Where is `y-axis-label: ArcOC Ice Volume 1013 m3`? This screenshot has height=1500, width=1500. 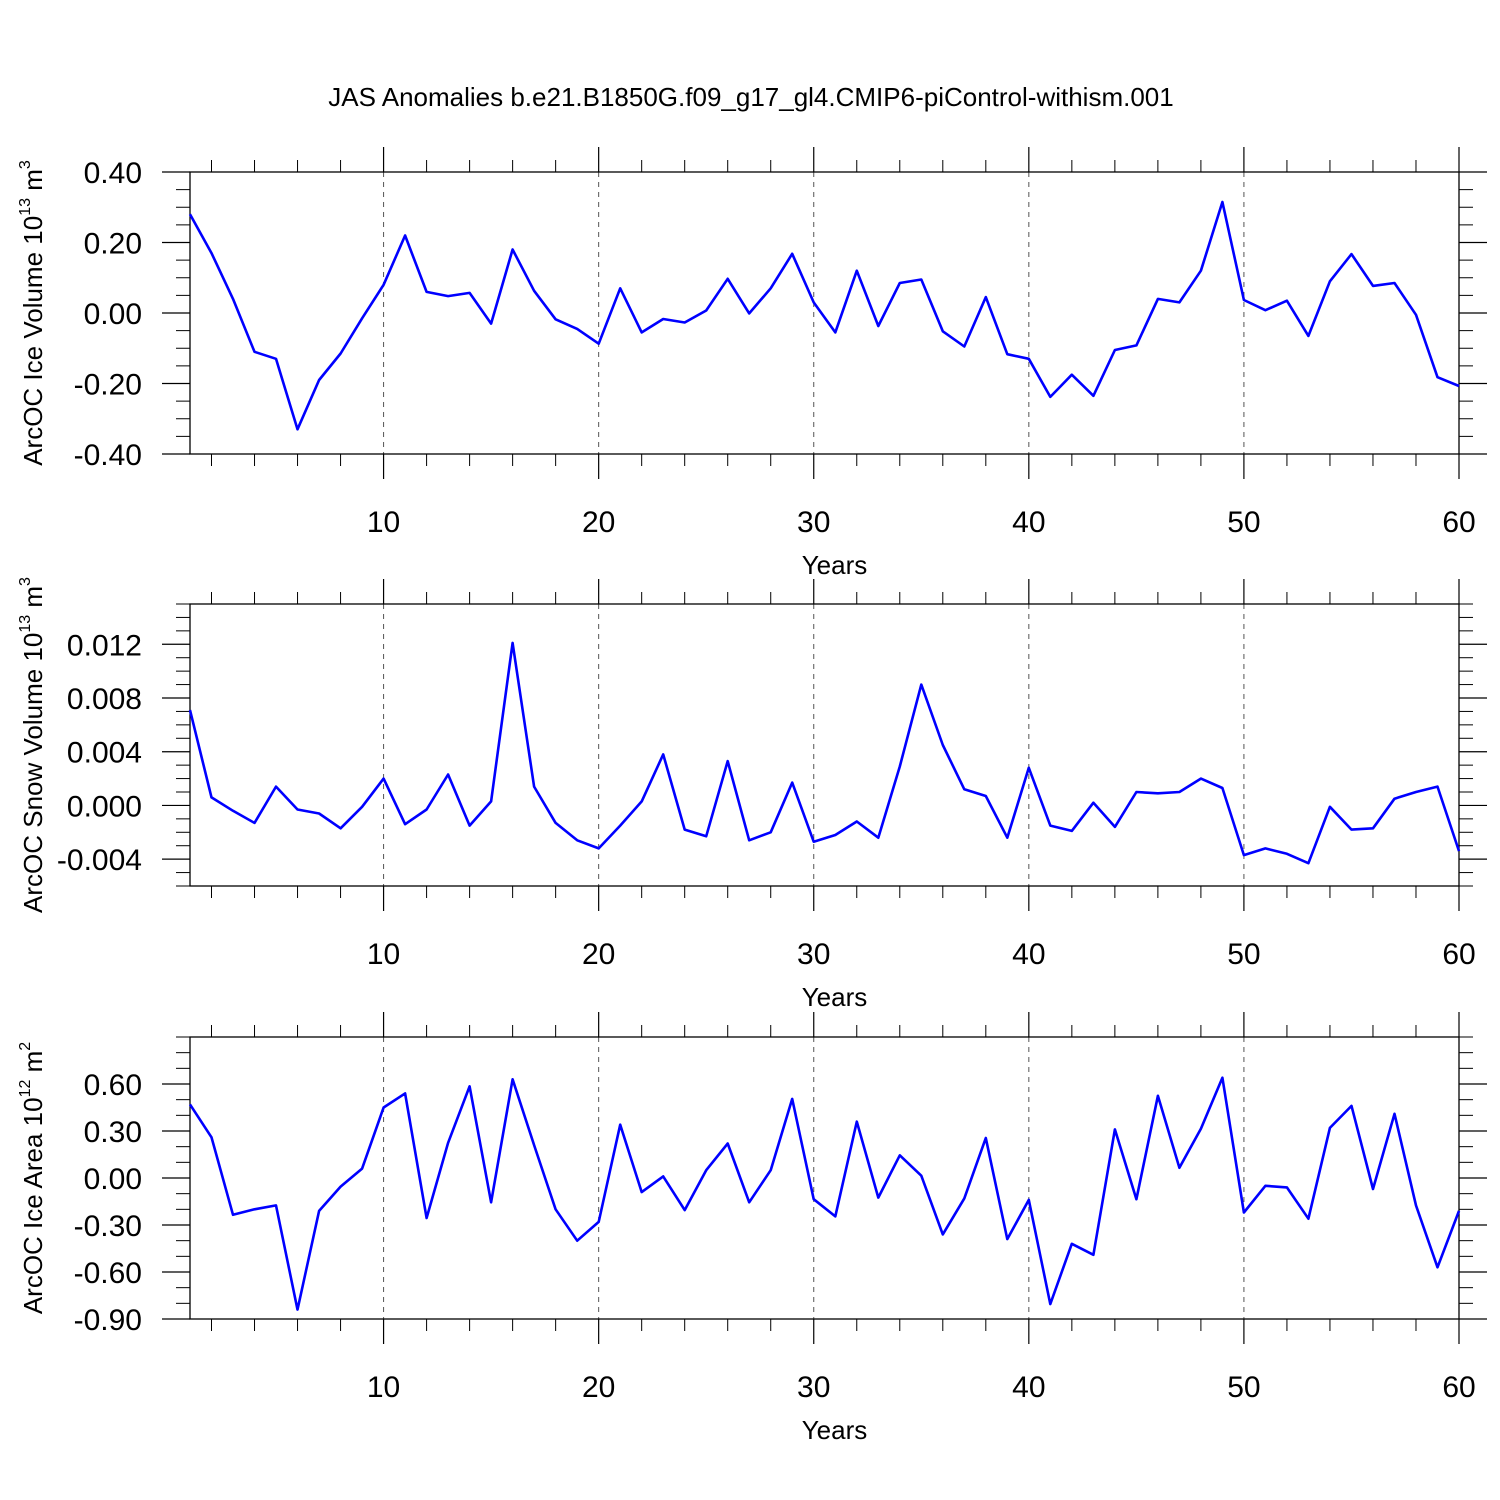 y-axis-label: ArcOC Ice Volume 1013 m3 is located at coordinates (32, 313).